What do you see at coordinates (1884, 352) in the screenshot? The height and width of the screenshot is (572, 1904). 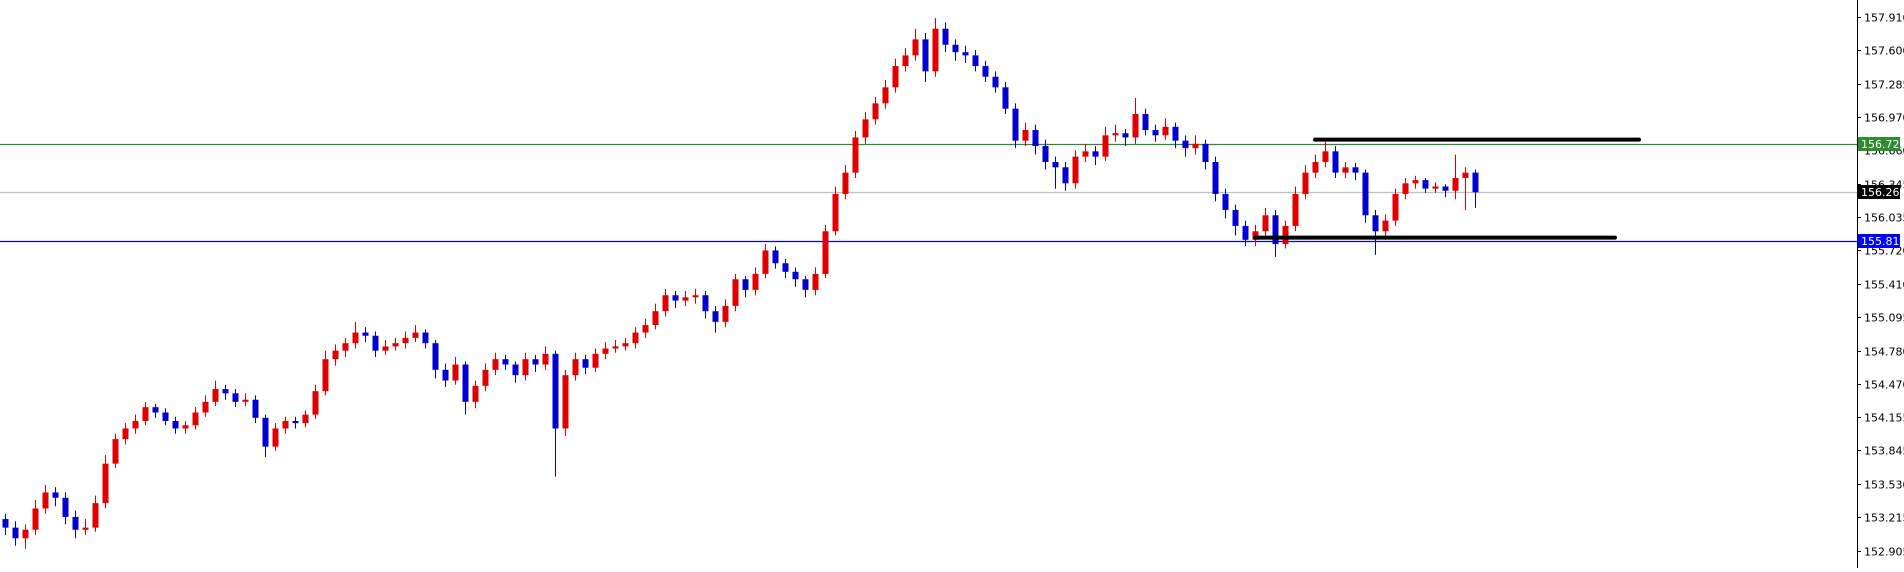 I see `y-tick-label: 154.780` at bounding box center [1884, 352].